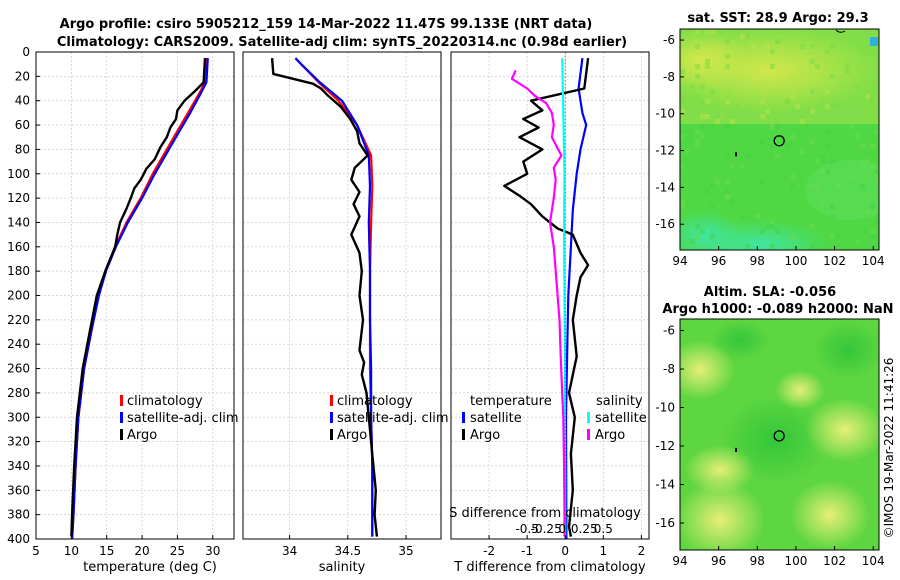 Image resolution: width=900 pixels, height=580 pixels. What do you see at coordinates (588, 434) in the screenshot?
I see `legend-s-argo-swatch` at bounding box center [588, 434].